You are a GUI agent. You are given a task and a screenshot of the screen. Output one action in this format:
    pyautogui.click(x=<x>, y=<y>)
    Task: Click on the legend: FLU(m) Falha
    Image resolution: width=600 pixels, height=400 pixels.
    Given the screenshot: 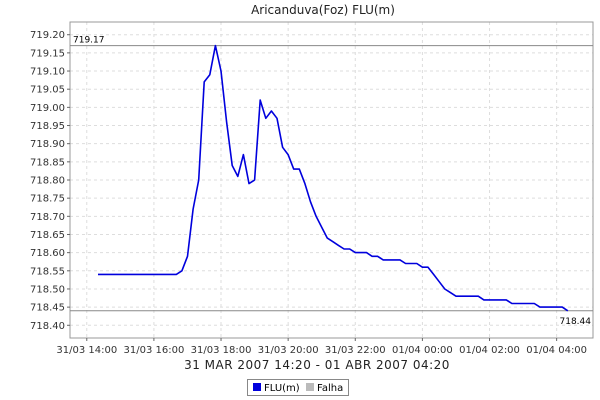 What is the action you would take?
    pyautogui.click(x=298, y=387)
    